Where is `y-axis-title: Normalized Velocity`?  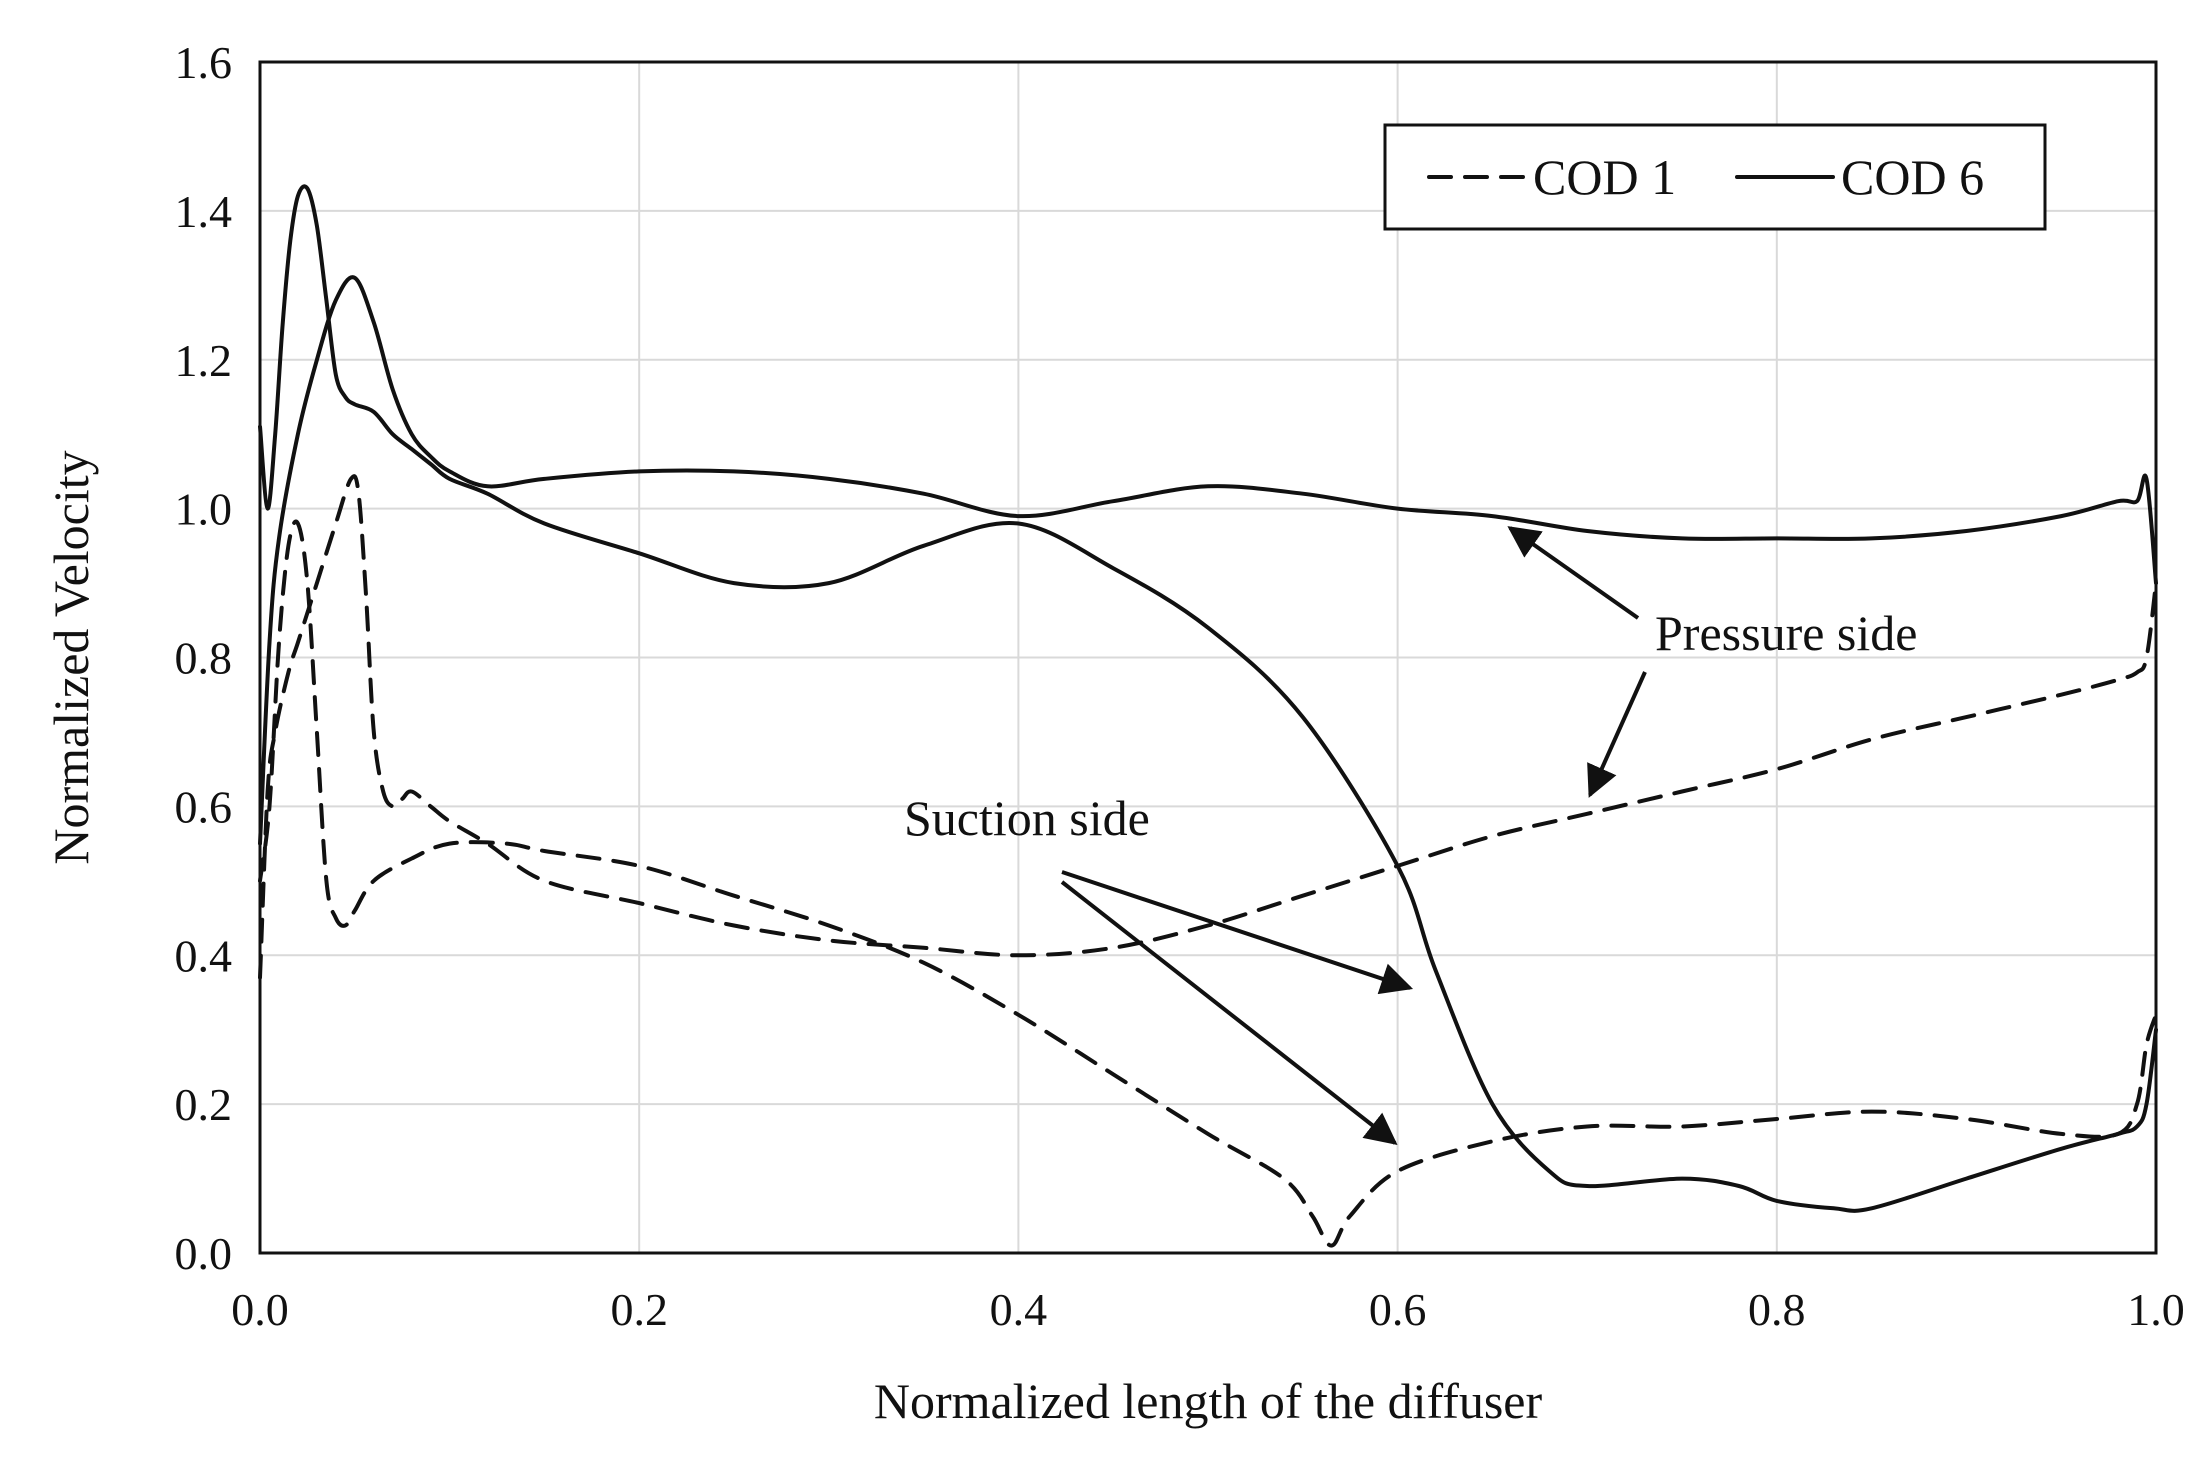
y-axis-title: Normalized Velocity is located at coordinates (71, 657).